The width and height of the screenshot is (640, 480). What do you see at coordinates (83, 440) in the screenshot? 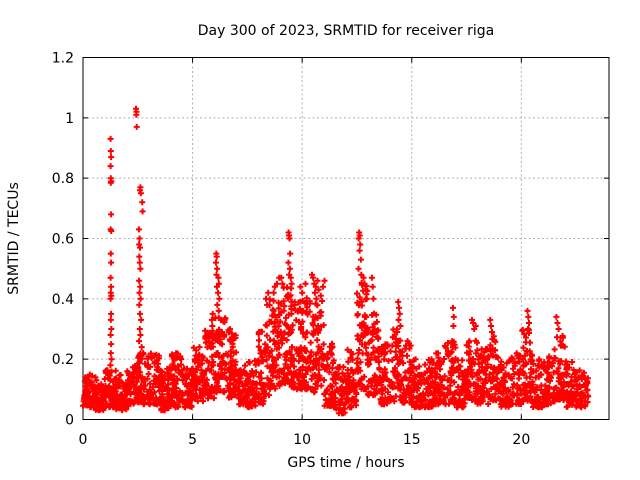
I see `x-tick-label: 0` at bounding box center [83, 440].